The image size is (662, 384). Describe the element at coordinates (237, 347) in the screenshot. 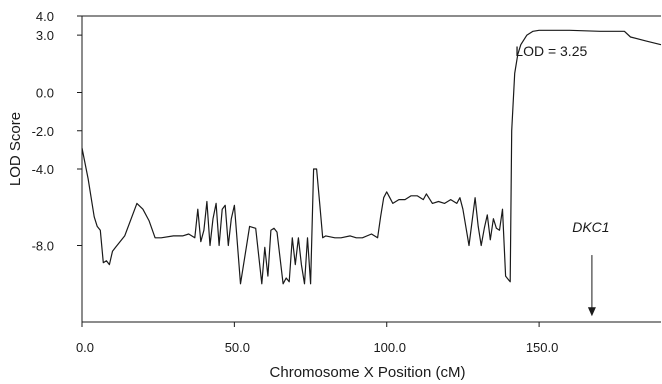

I see `x-tick-label: 50.0` at that location.